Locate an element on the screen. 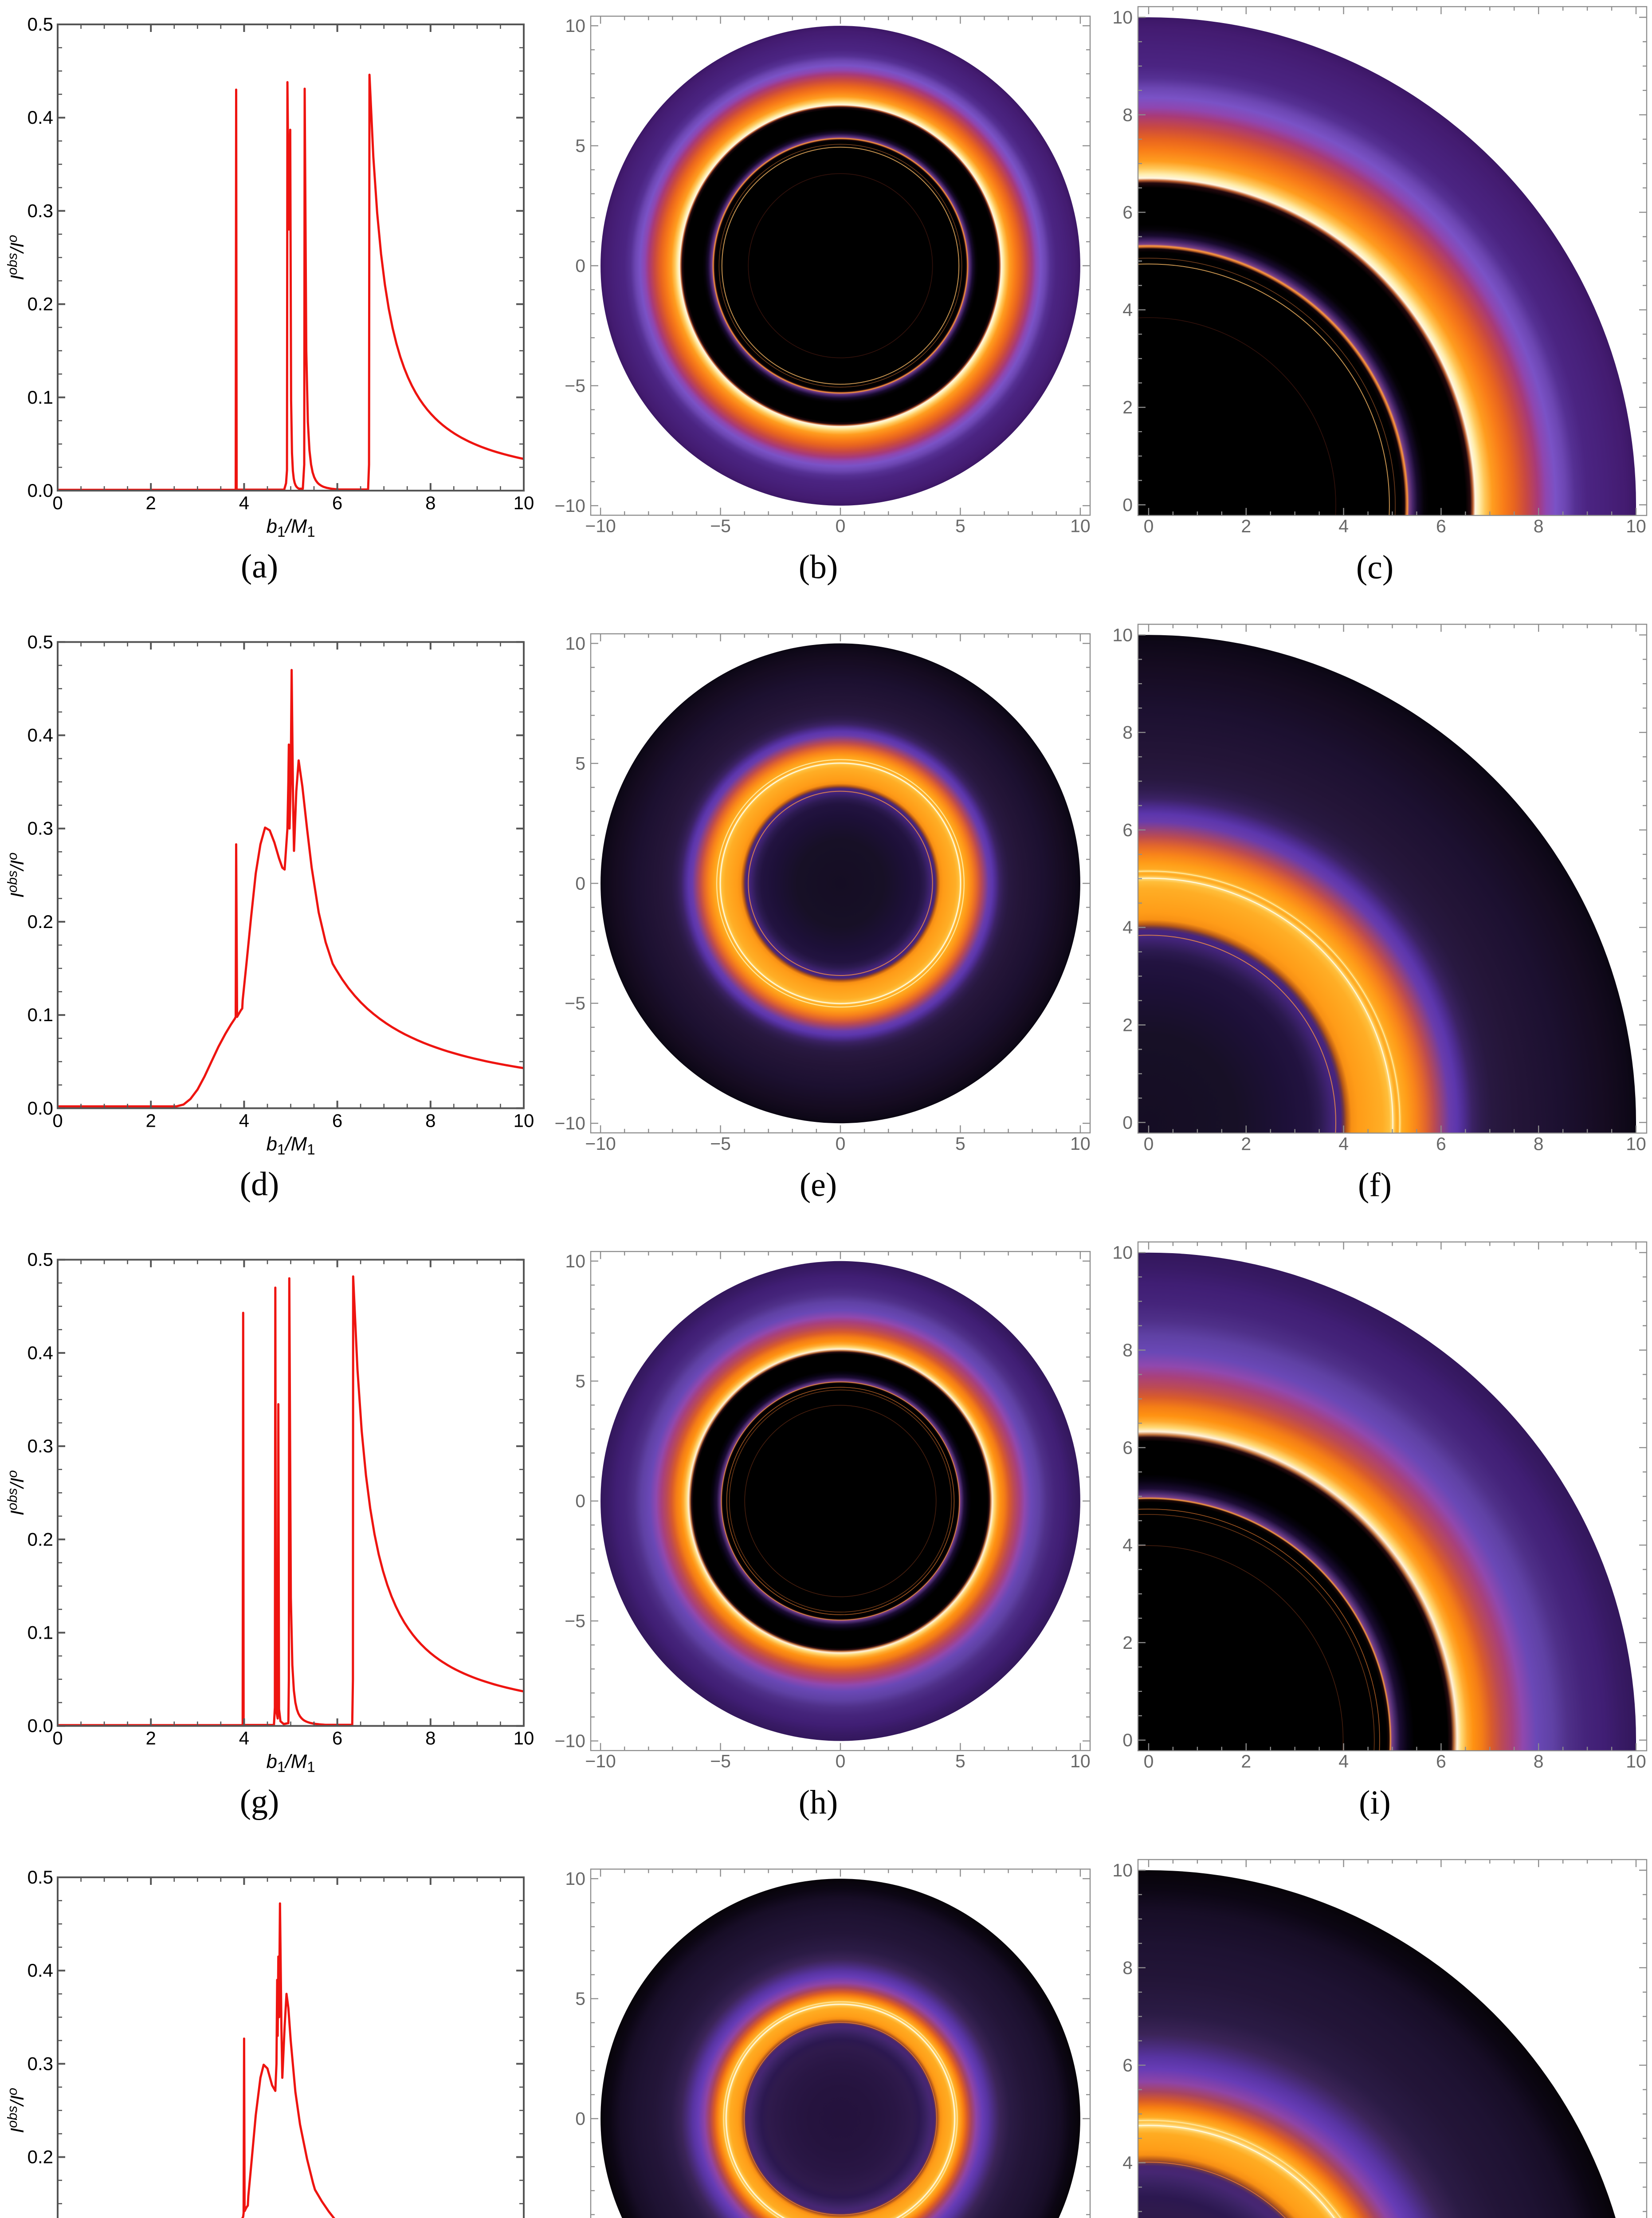 The image size is (1652, 2218). svg-text: (f) is located at coordinates (1375, 1184).